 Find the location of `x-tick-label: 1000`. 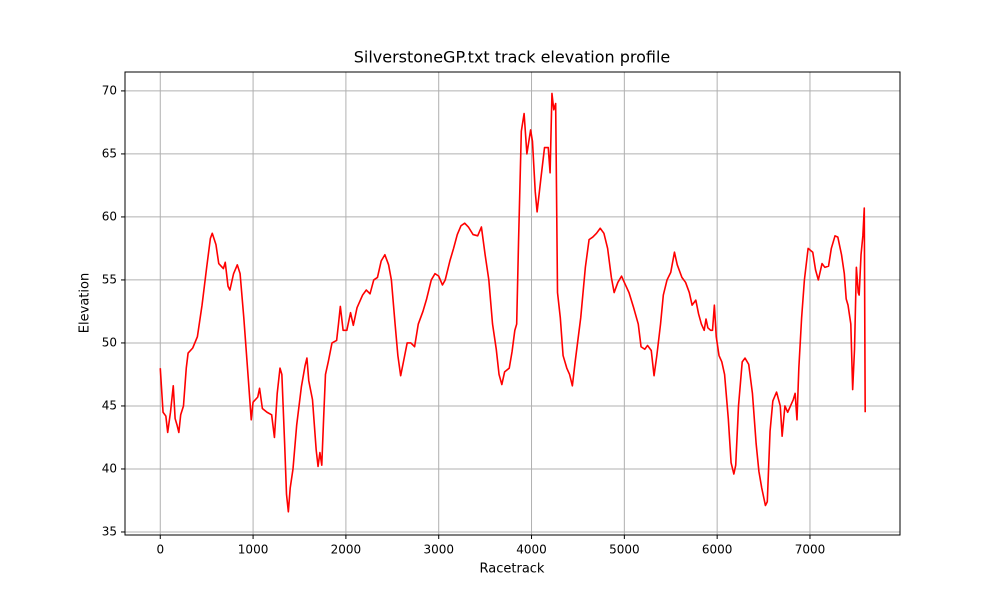

x-tick-label: 1000 is located at coordinates (253, 550).